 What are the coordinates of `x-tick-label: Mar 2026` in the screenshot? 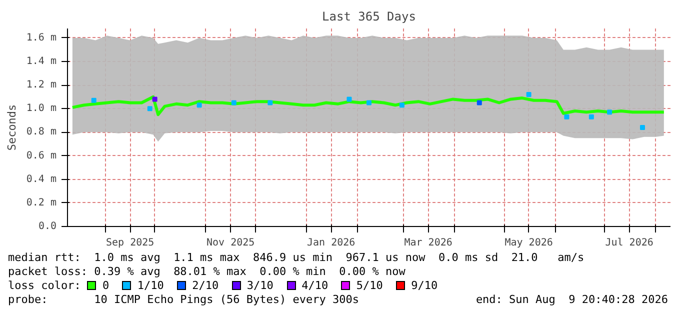 It's located at (428, 243).